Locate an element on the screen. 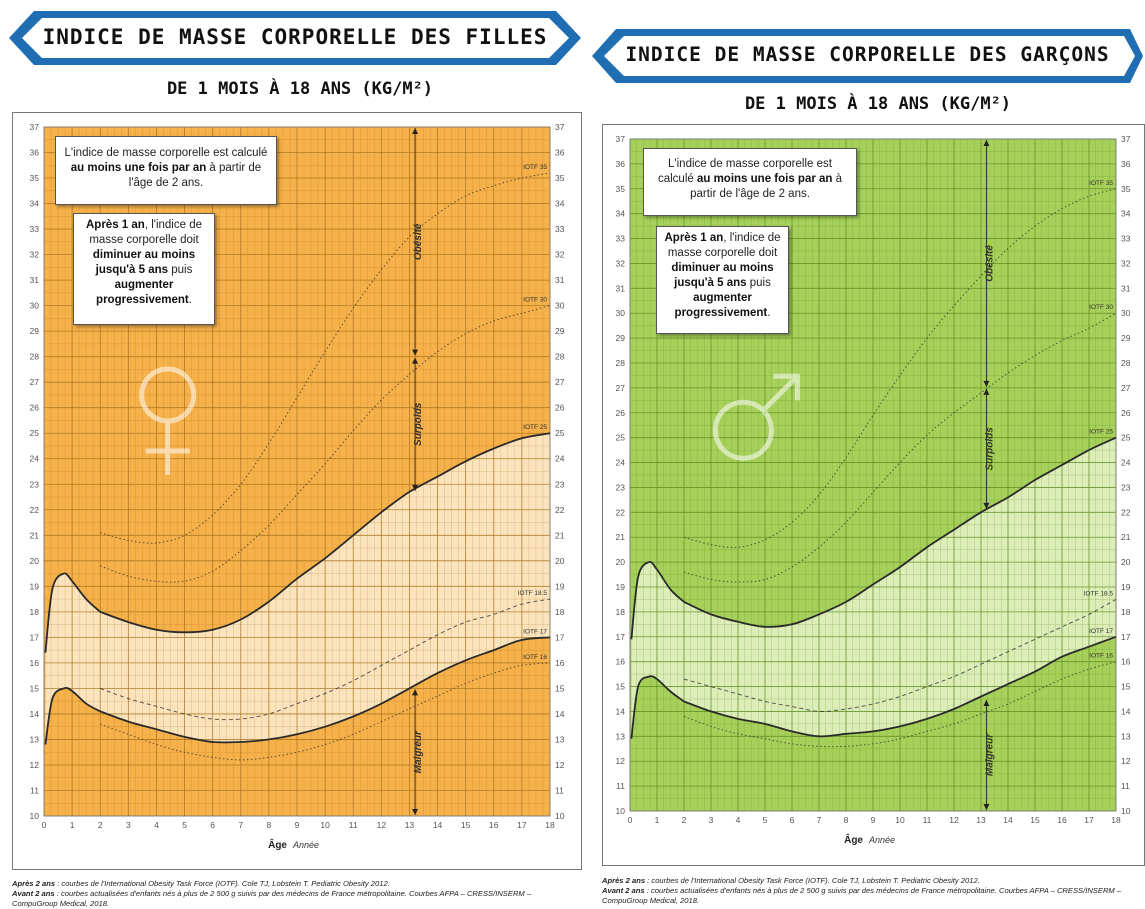 The width and height of the screenshot is (1145, 909). y-tick-label-right: 24 is located at coordinates (1126, 463).